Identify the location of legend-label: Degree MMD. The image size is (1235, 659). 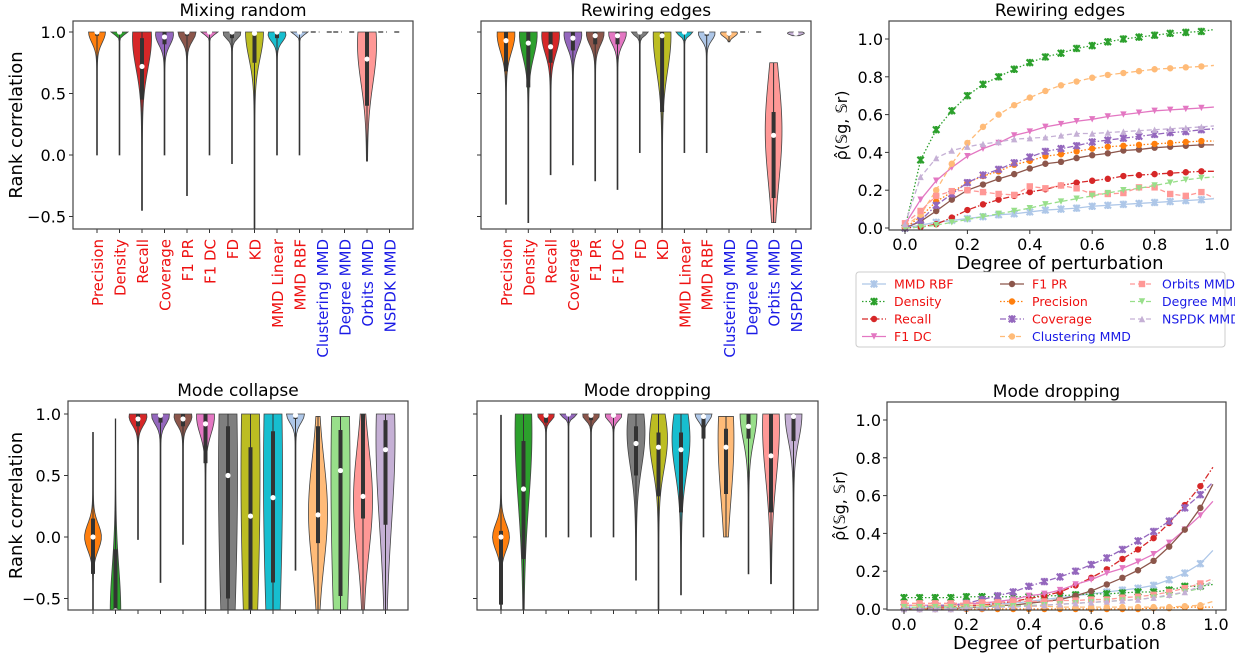
(1198, 301).